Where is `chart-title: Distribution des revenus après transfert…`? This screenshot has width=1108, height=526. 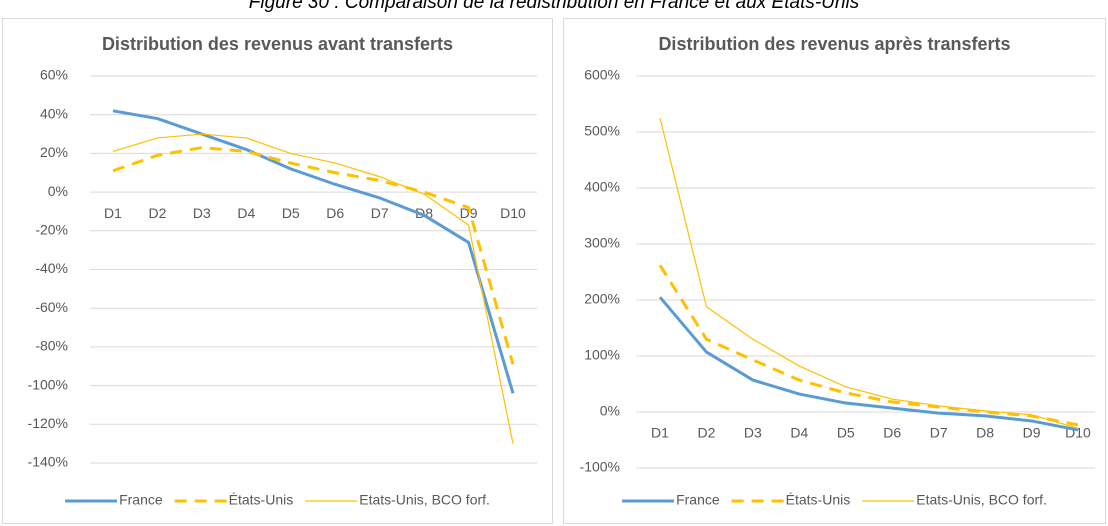
chart-title: Distribution des revenus après transfert… is located at coordinates (834, 44).